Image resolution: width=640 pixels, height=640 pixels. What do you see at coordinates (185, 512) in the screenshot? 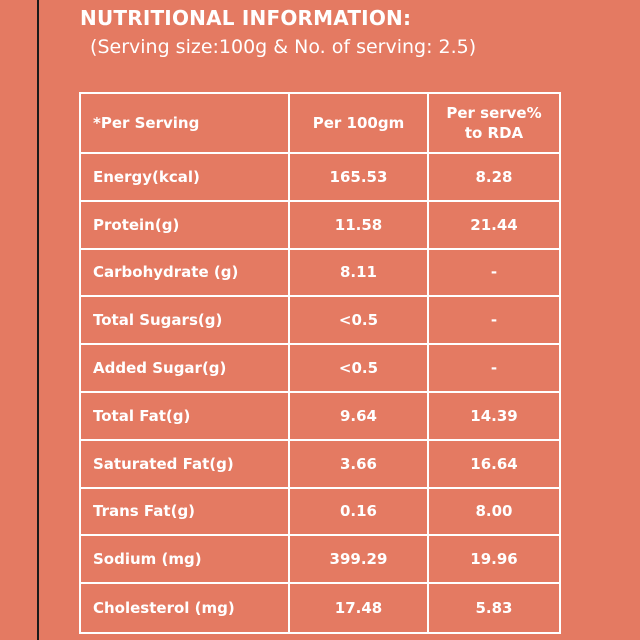
I see `nutrient-label: Trans Fat(g)` at bounding box center [185, 512].